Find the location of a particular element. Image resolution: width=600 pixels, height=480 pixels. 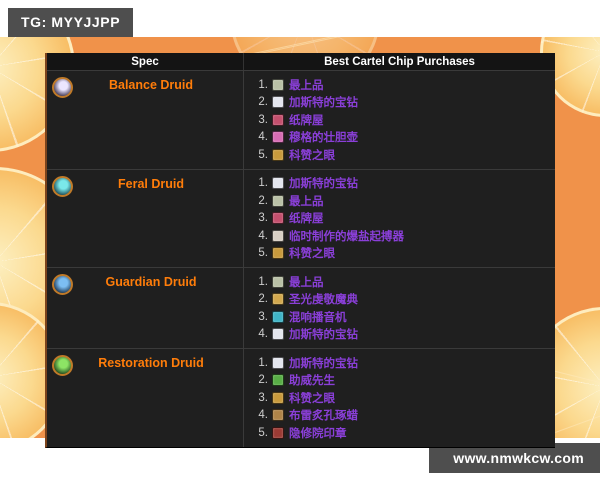

spec-name: Guardian Druid is located at coordinates (151, 282).